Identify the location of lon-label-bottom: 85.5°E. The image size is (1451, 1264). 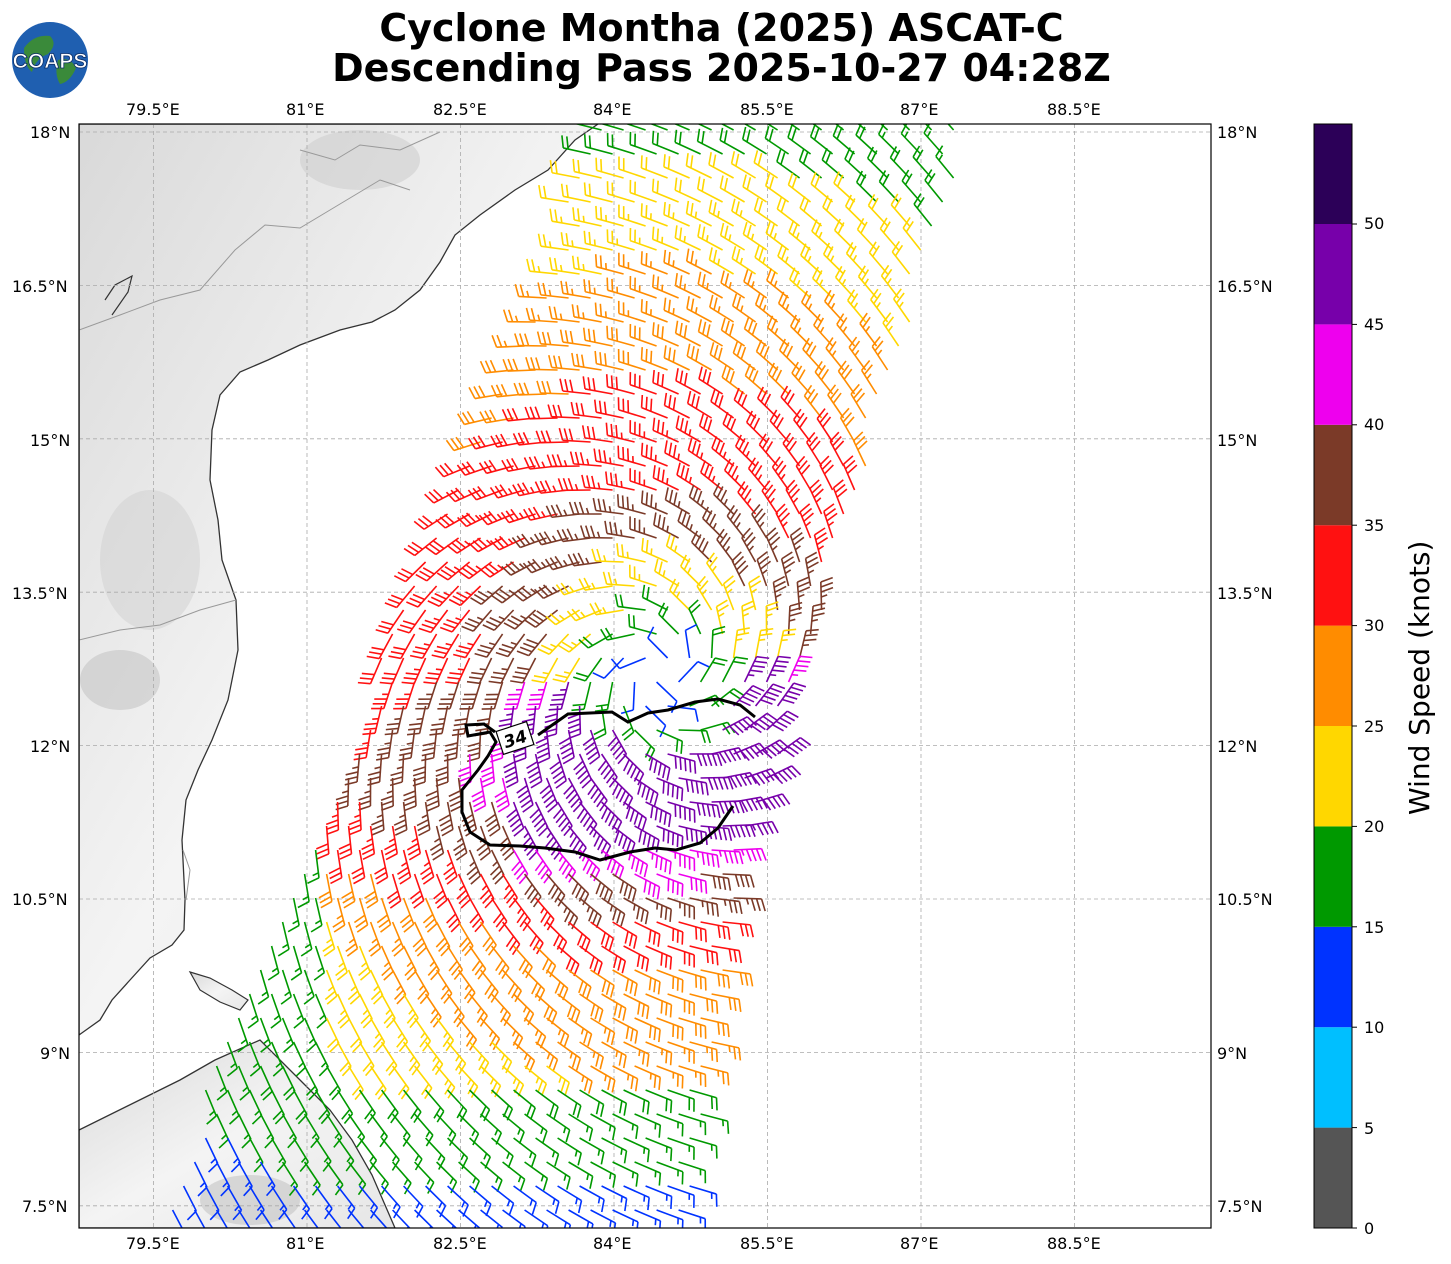
(767, 1243).